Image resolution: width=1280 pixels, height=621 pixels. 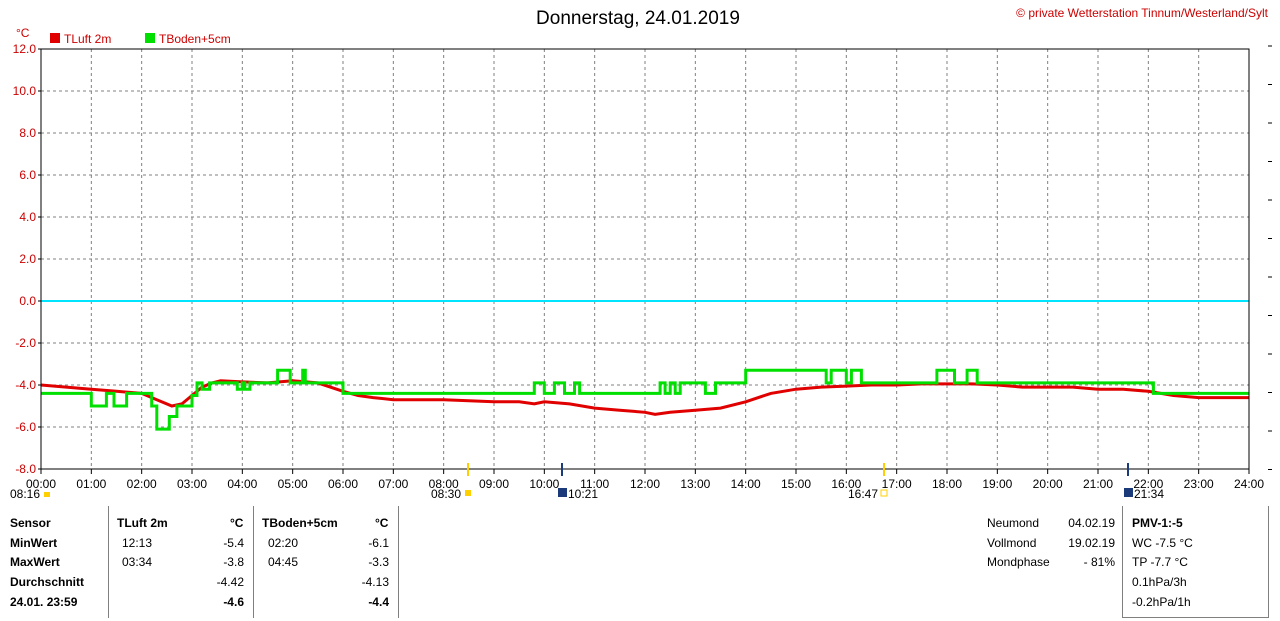 What do you see at coordinates (233, 543) in the screenshot?
I see `stats-min-value-1: -5.4` at bounding box center [233, 543].